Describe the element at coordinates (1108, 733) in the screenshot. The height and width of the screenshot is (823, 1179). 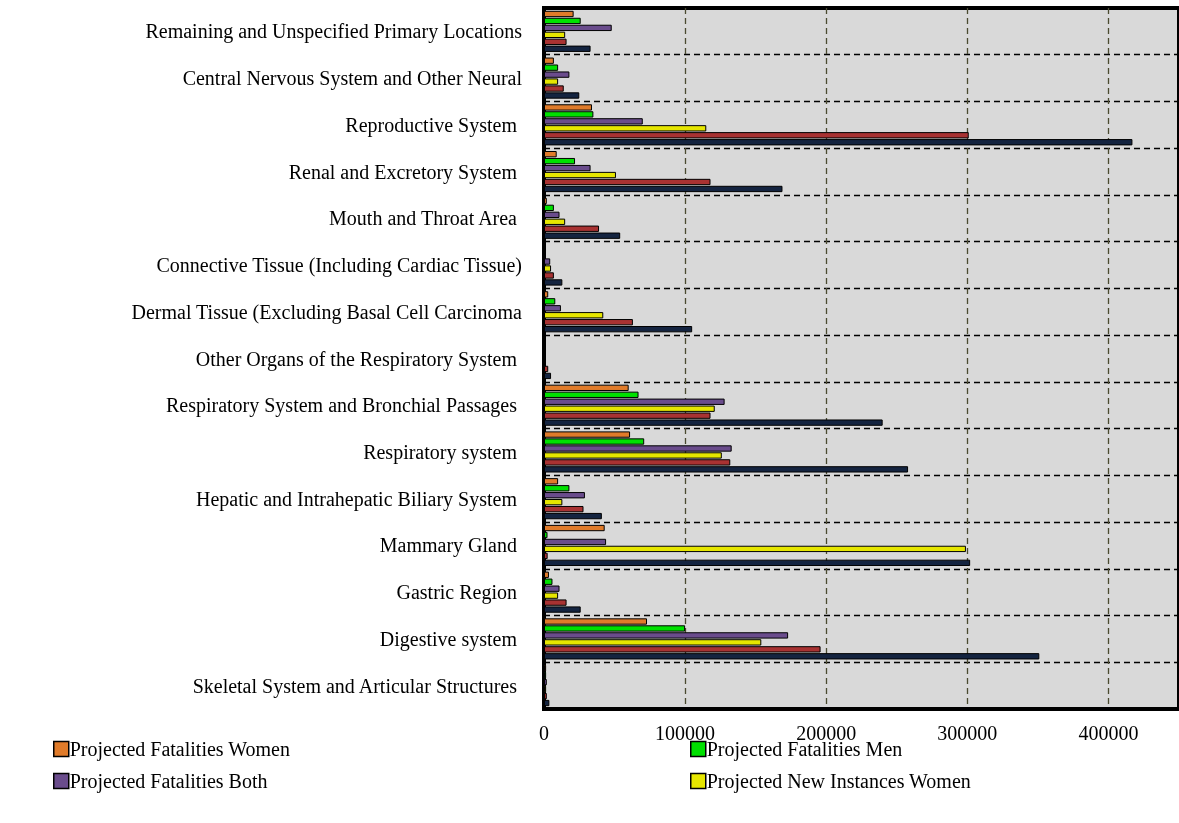
I see `x-tick-label: 400000` at that location.